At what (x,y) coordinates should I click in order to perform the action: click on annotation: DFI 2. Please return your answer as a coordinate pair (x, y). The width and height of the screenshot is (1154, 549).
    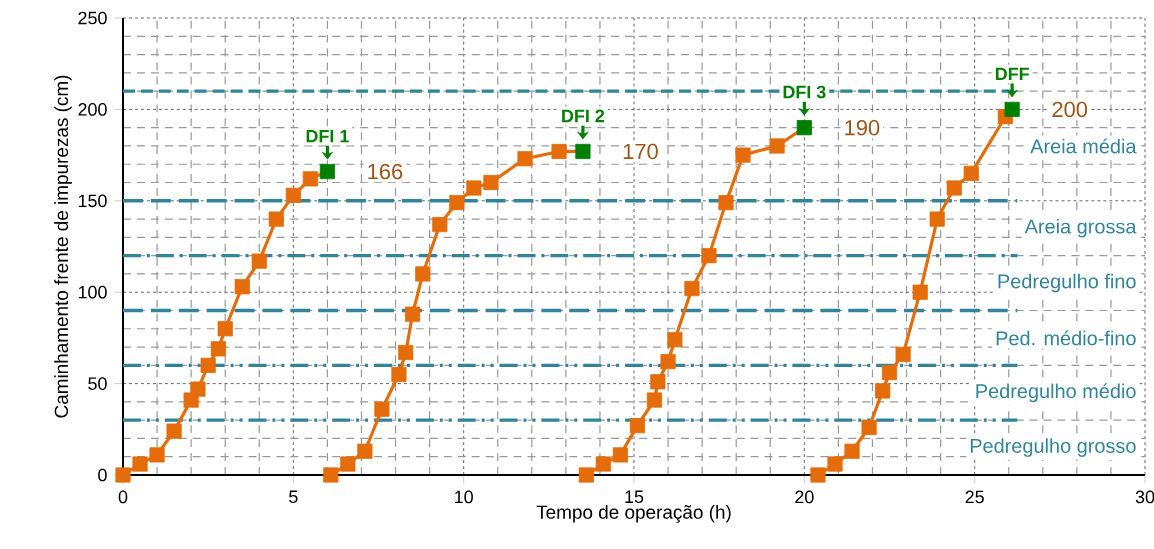
    Looking at the image, I should click on (583, 116).